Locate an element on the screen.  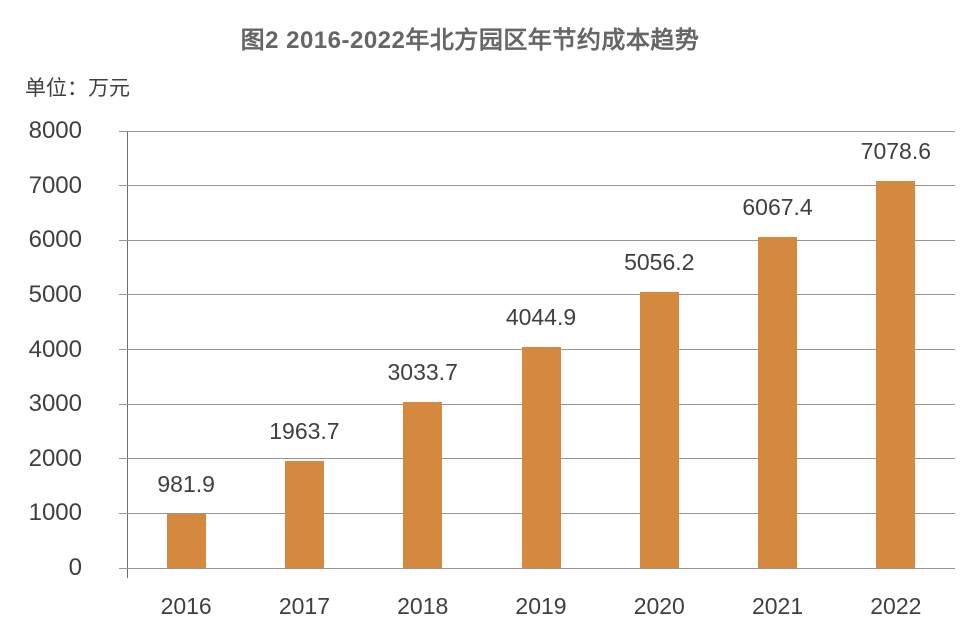
y-axis-label: 3000 is located at coordinates (55, 404).